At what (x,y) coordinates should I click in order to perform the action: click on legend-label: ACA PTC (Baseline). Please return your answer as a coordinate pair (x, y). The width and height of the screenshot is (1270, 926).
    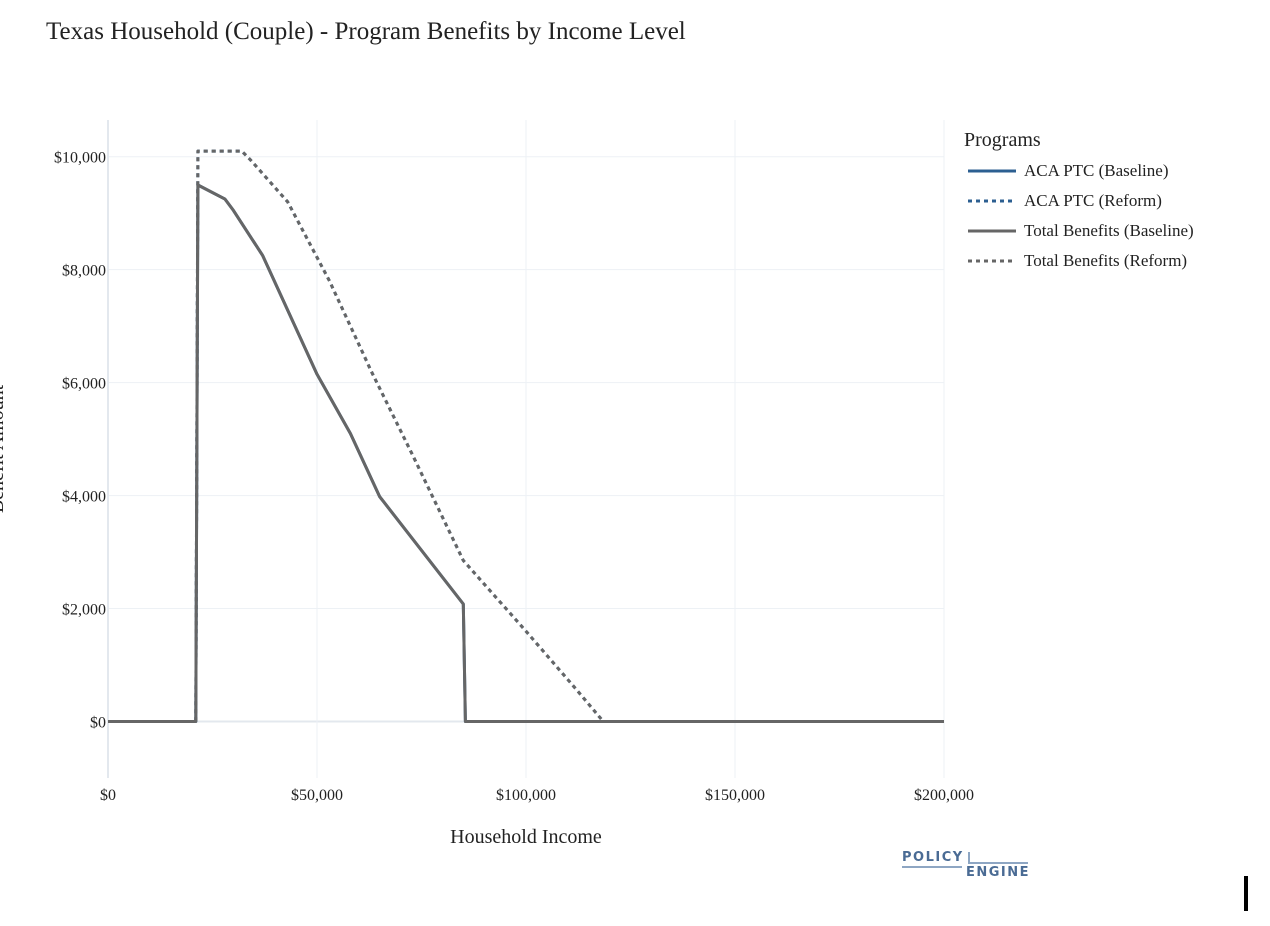
    Looking at the image, I should click on (1096, 170).